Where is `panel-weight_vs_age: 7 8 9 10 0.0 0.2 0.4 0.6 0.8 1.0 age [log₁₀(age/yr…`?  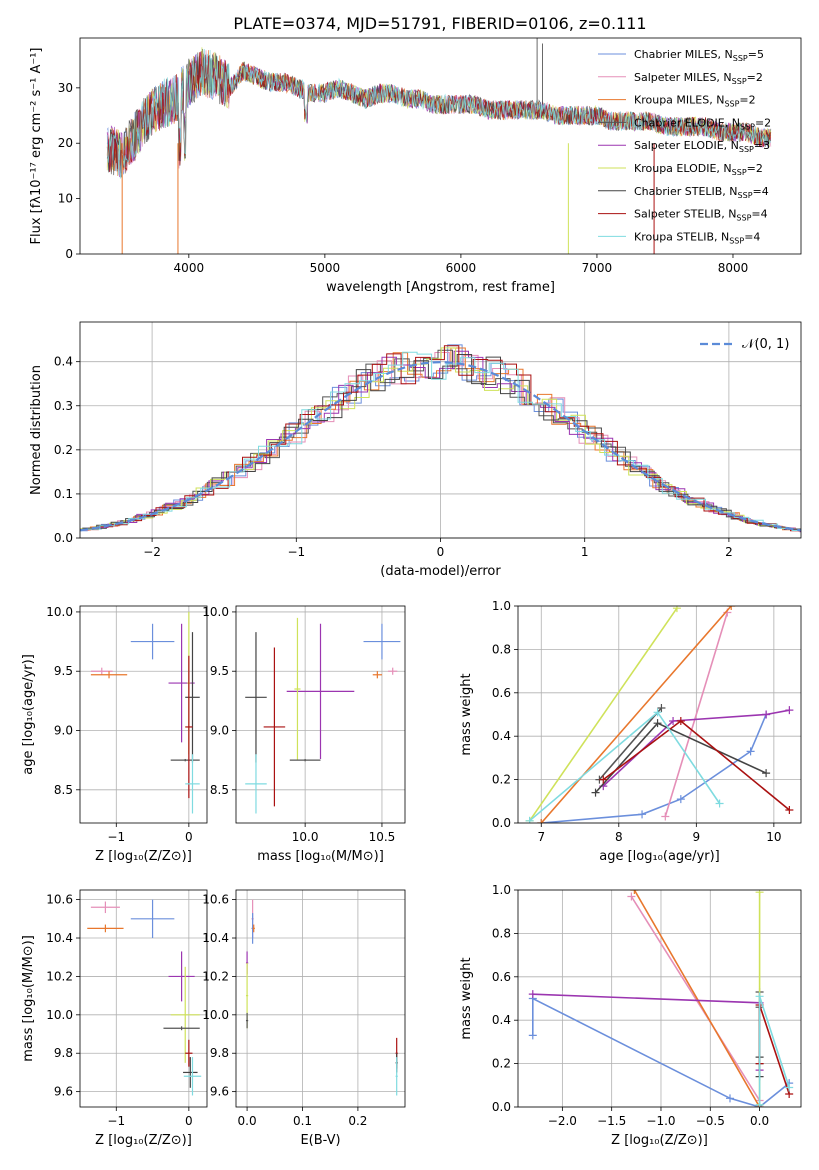
panel-weight_vs_age: 7 8 9 10 0.0 0.2 0.4 0.6 0.8 1.0 age [log₁₀(age/yr… is located at coordinates (630, 731).